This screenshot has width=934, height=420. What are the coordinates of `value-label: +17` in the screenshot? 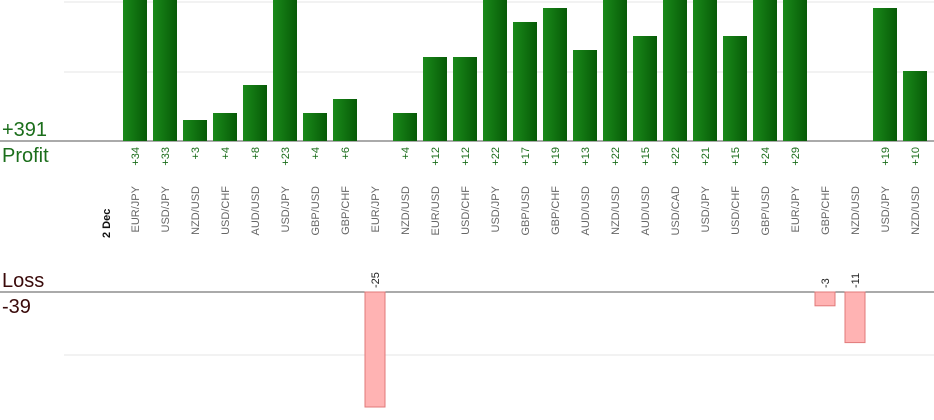 It's located at (526, 156).